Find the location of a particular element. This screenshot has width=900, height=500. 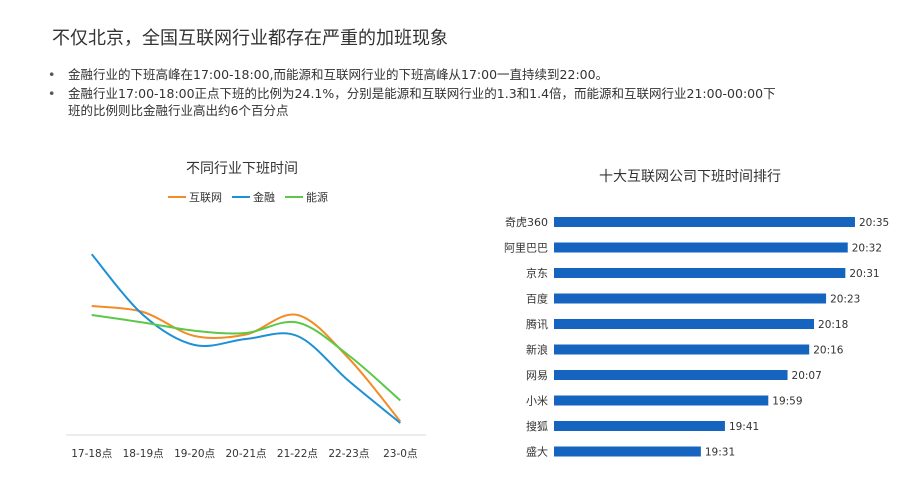

bar-chart-title: 十大互联网公司下班时间排行 is located at coordinates (690, 177).